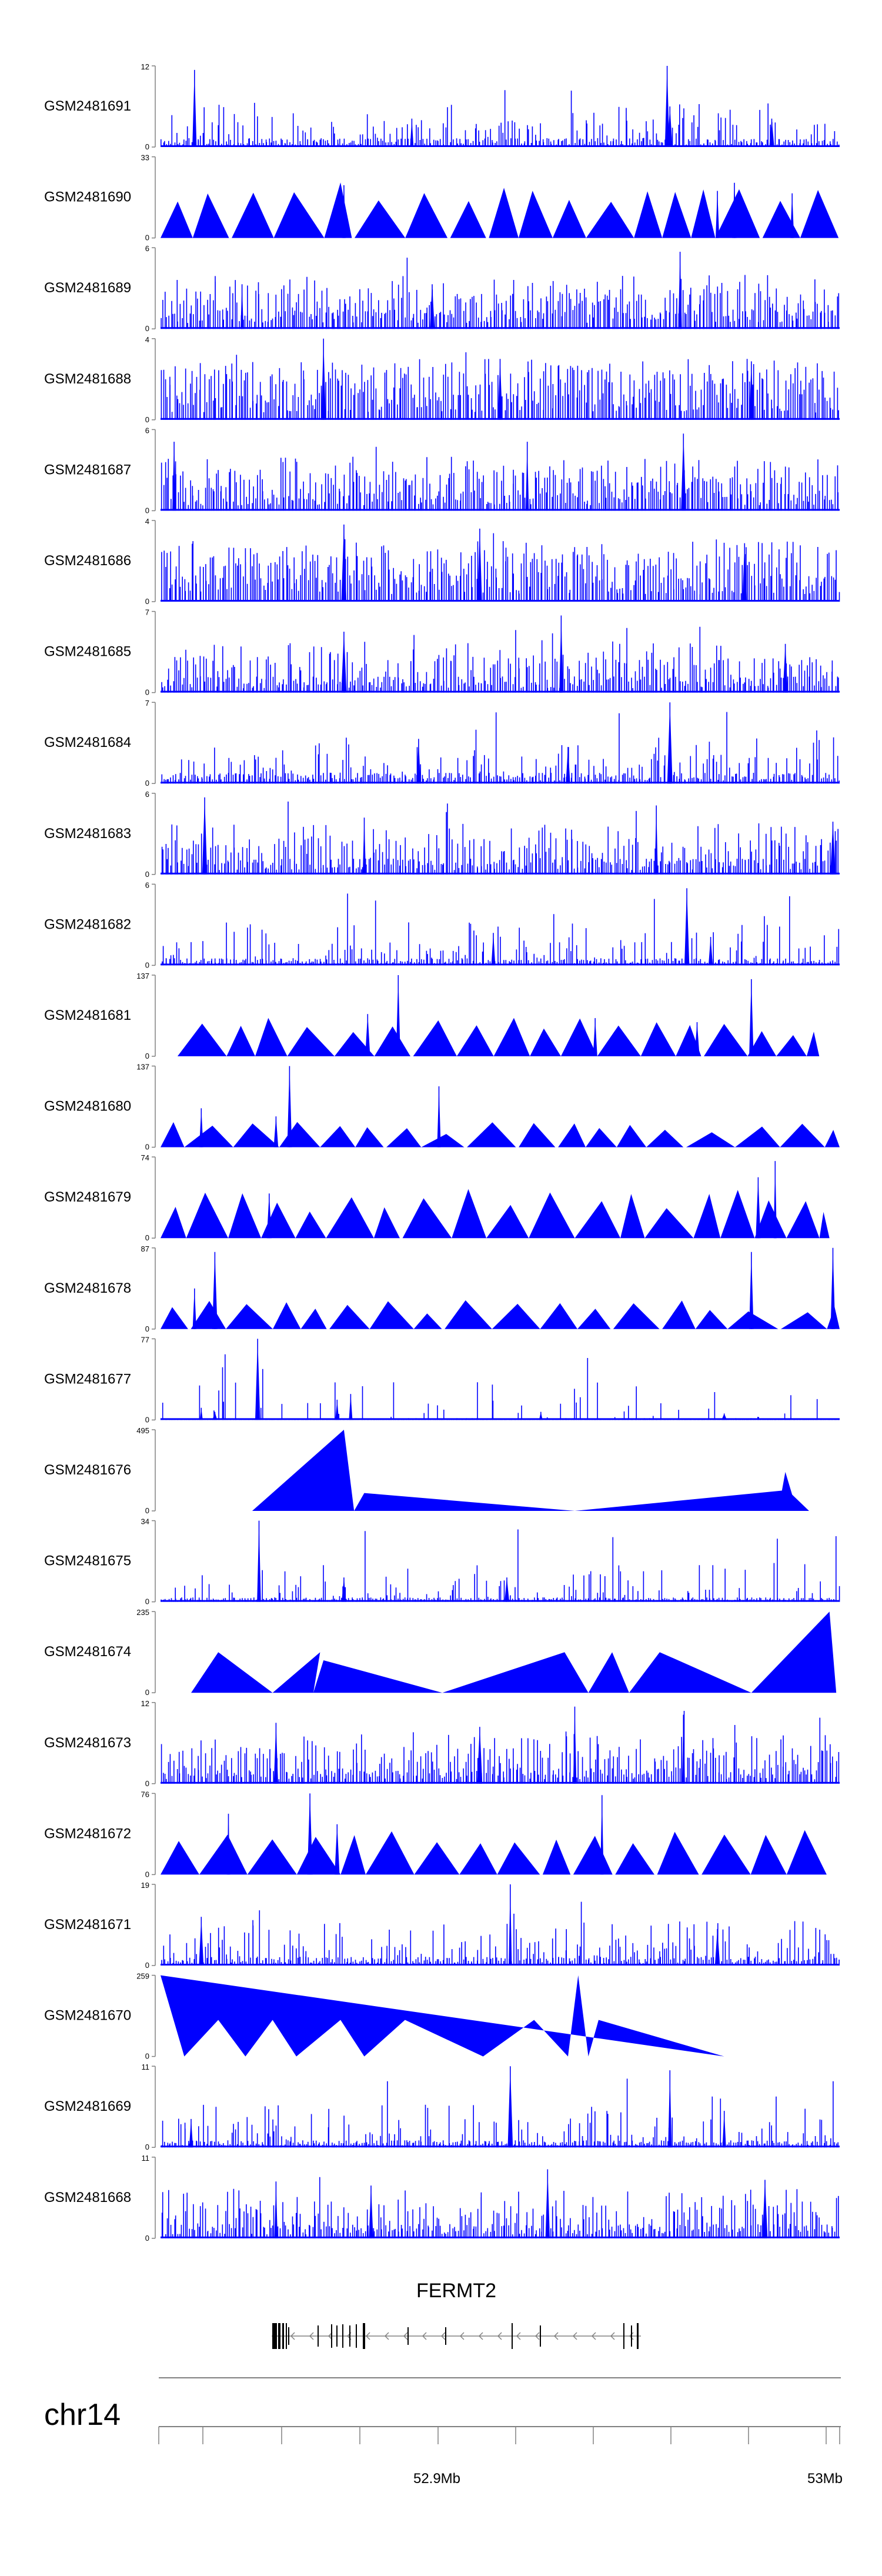 This screenshot has height=2576, width=882. I want to click on y-max-label: 19, so click(145, 1885).